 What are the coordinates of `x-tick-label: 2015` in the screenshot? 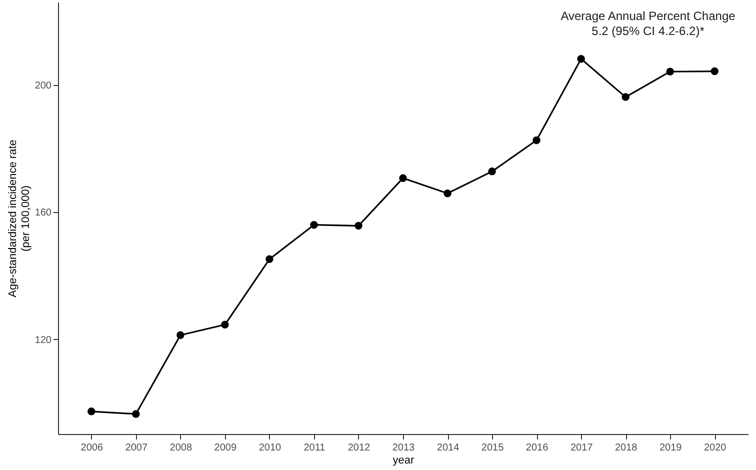 It's located at (492, 448).